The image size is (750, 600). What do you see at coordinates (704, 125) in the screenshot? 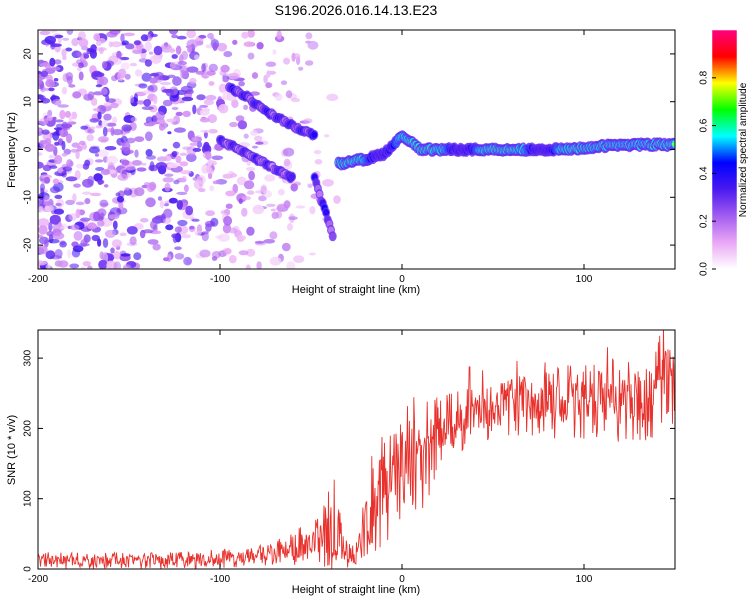
I see `colorbar-tick-label: 0.6` at bounding box center [704, 125].